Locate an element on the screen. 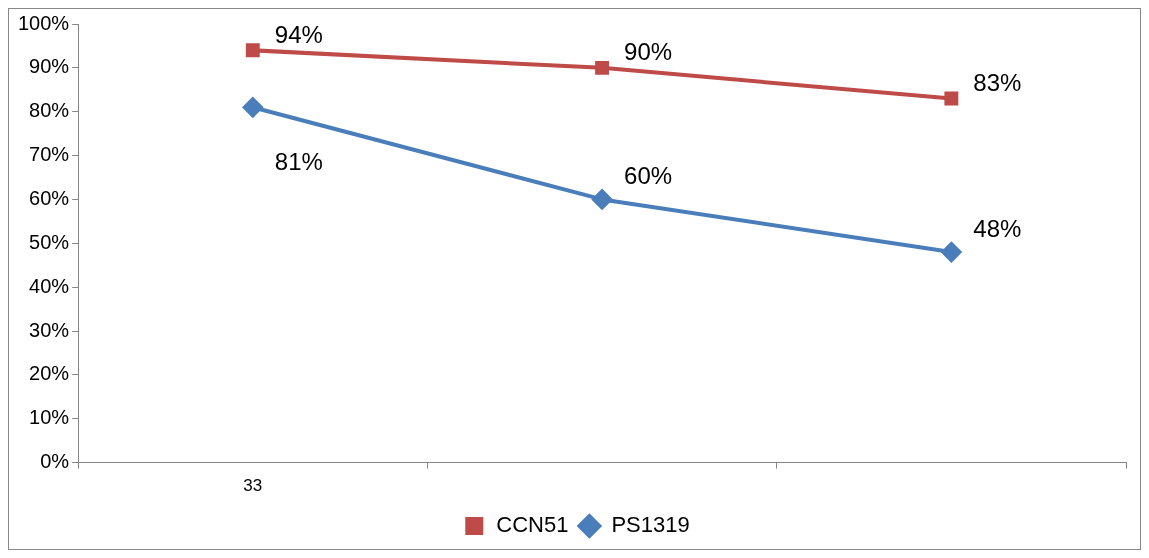 The height and width of the screenshot is (558, 1149). legend-label: CCN51 is located at coordinates (532, 525).